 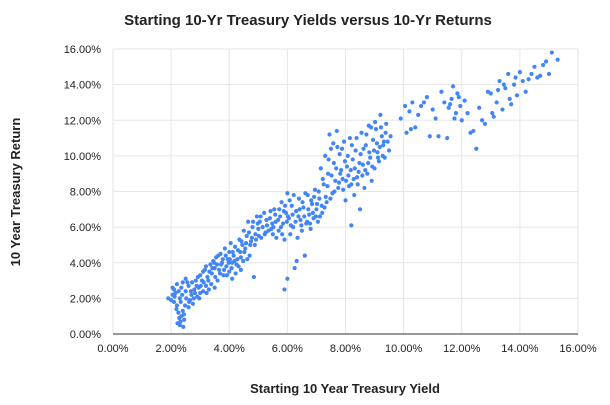 What do you see at coordinates (578, 349) in the screenshot?
I see `x-tick-label: 16.00%` at bounding box center [578, 349].